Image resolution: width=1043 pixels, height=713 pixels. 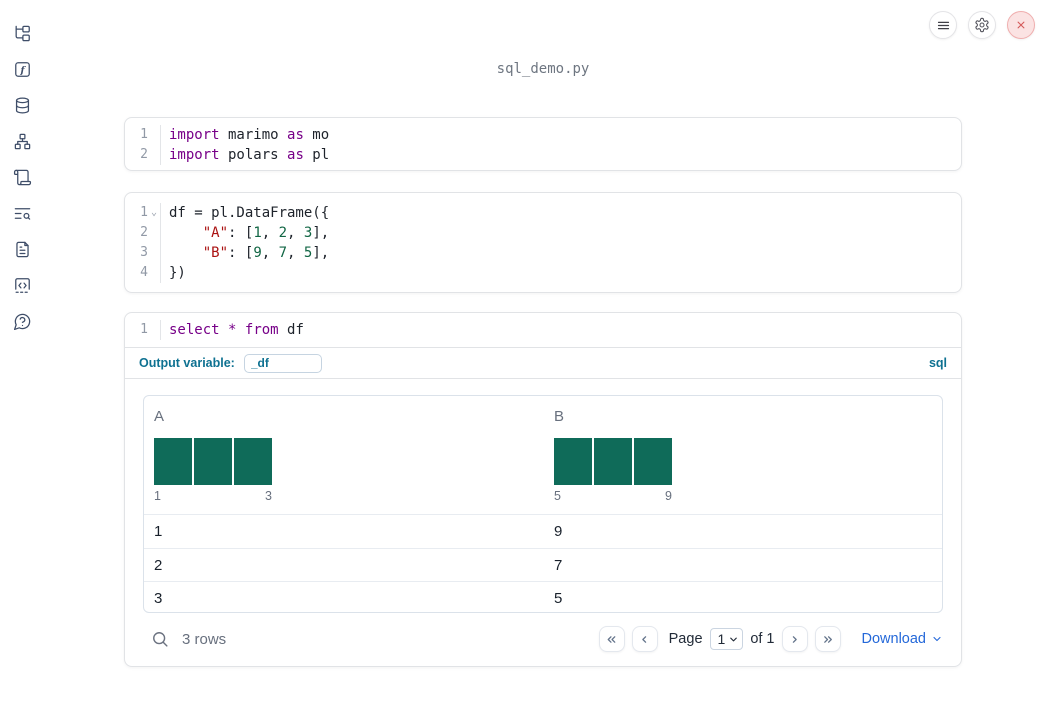 I want to click on help-bubble-icon, so click(x=21, y=321).